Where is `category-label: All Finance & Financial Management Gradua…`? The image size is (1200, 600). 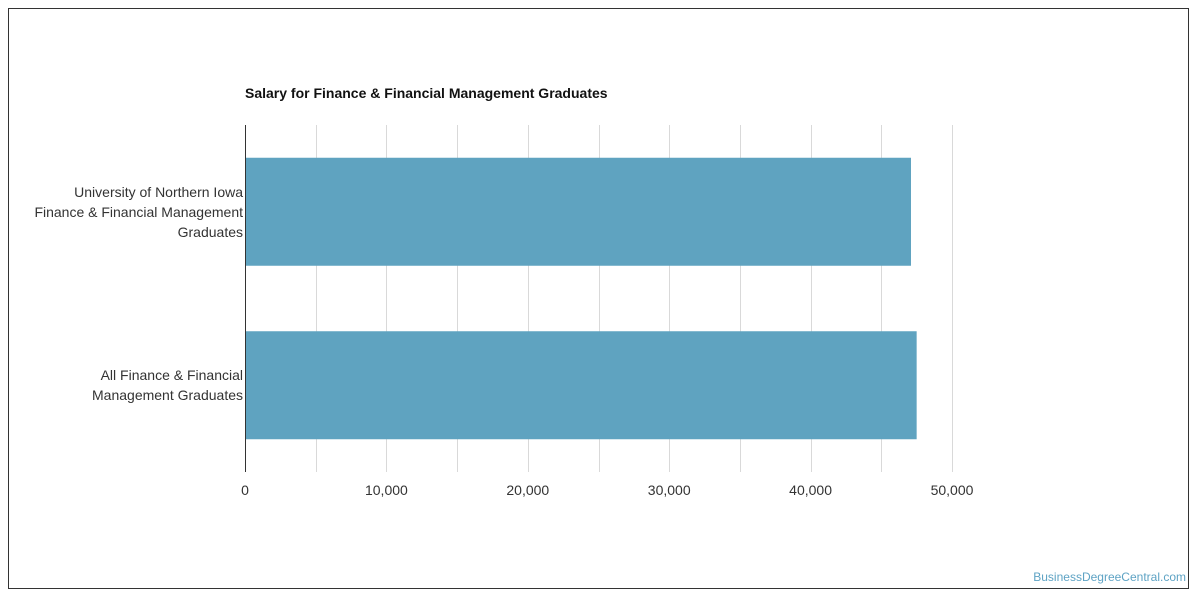 category-label: All Finance & Financial Management Gradua… is located at coordinates (123, 385).